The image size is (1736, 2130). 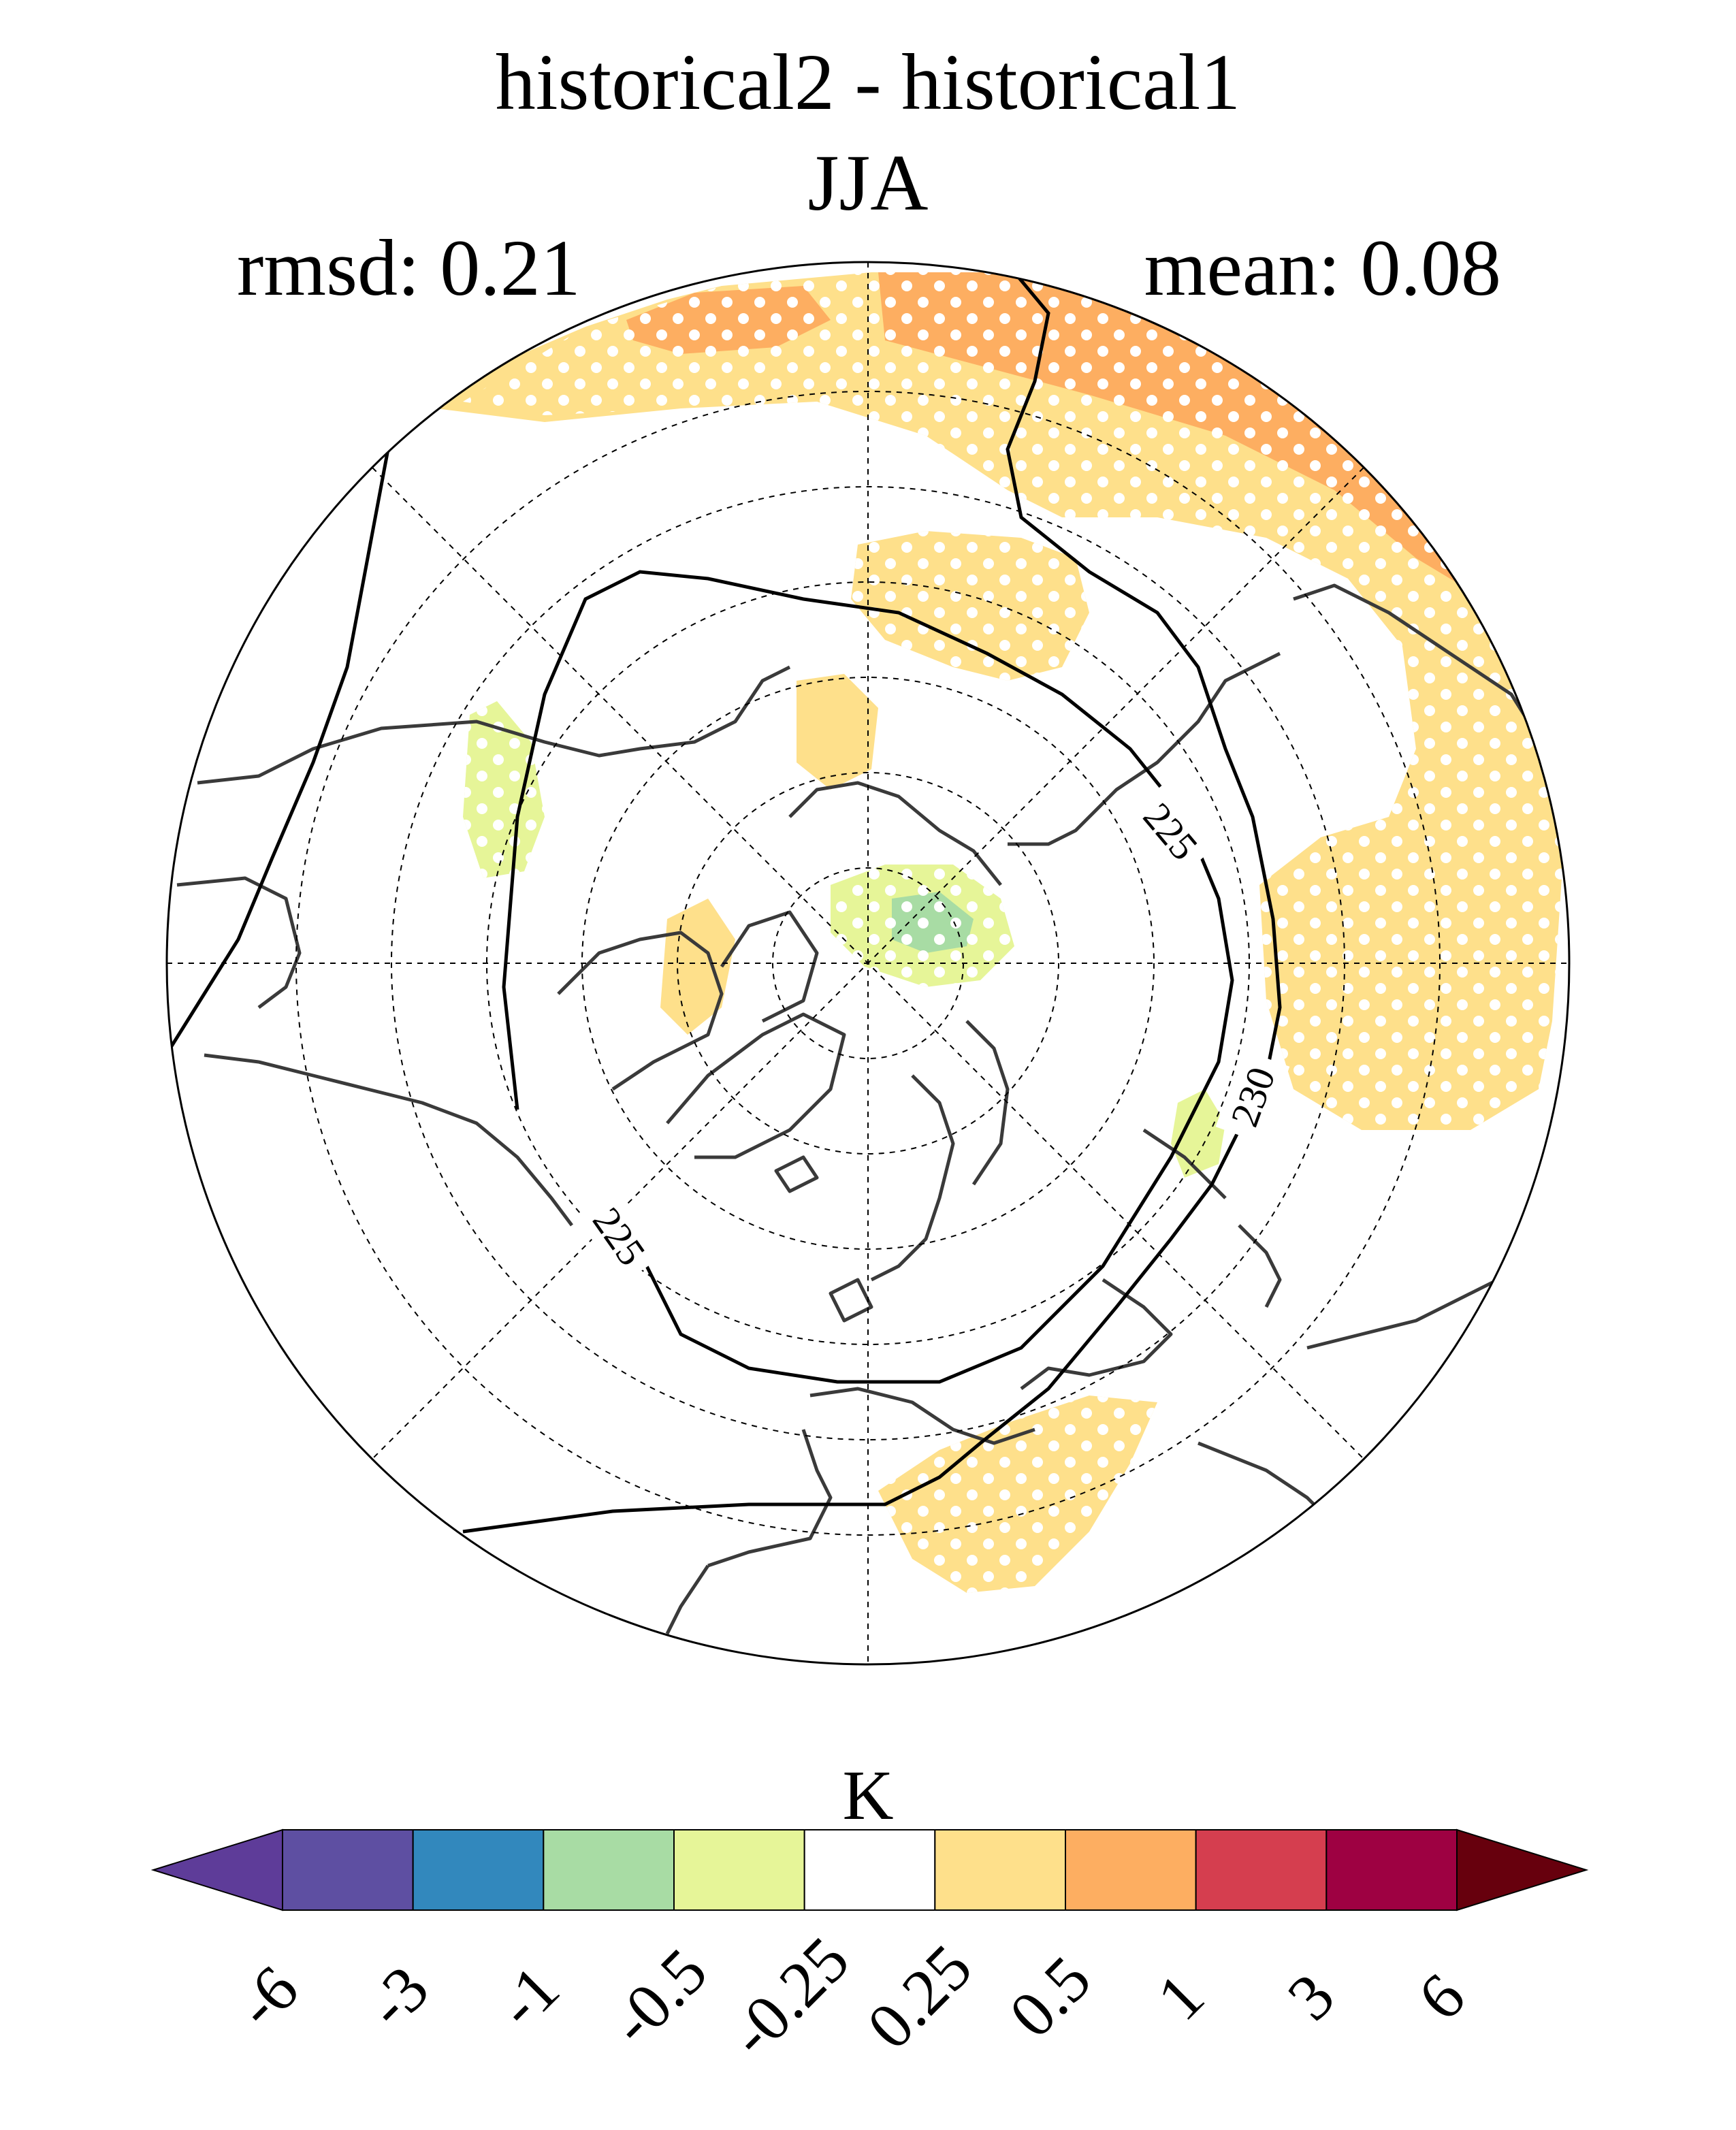 I want to click on colorbar-tick-labels: -6 -3 -1 -0.5-0.250.25 0.5 1 3 6, so click(x=850, y=1996).